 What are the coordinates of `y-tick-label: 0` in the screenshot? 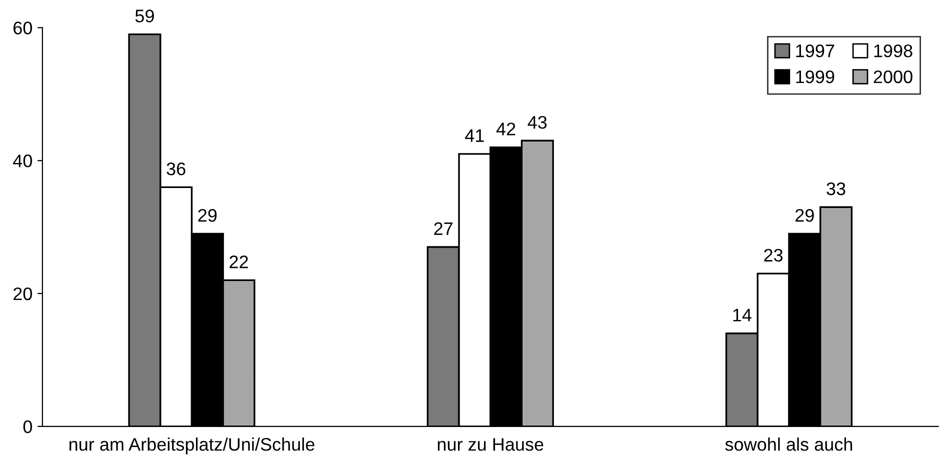 It's located at (27, 427).